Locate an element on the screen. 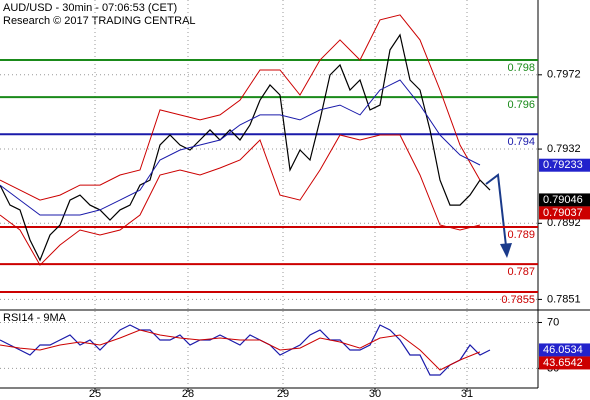 This screenshot has width=590, height=400. level-label: 0.789 is located at coordinates (521, 235).